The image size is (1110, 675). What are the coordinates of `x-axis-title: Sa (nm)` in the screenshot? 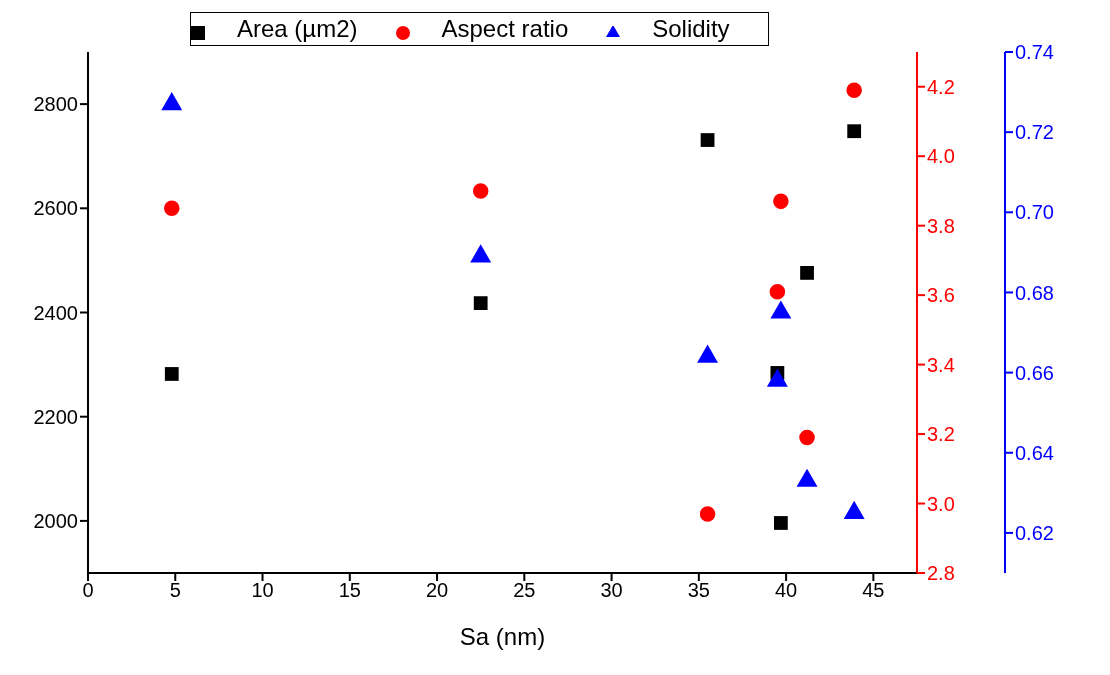 It's located at (502, 636).